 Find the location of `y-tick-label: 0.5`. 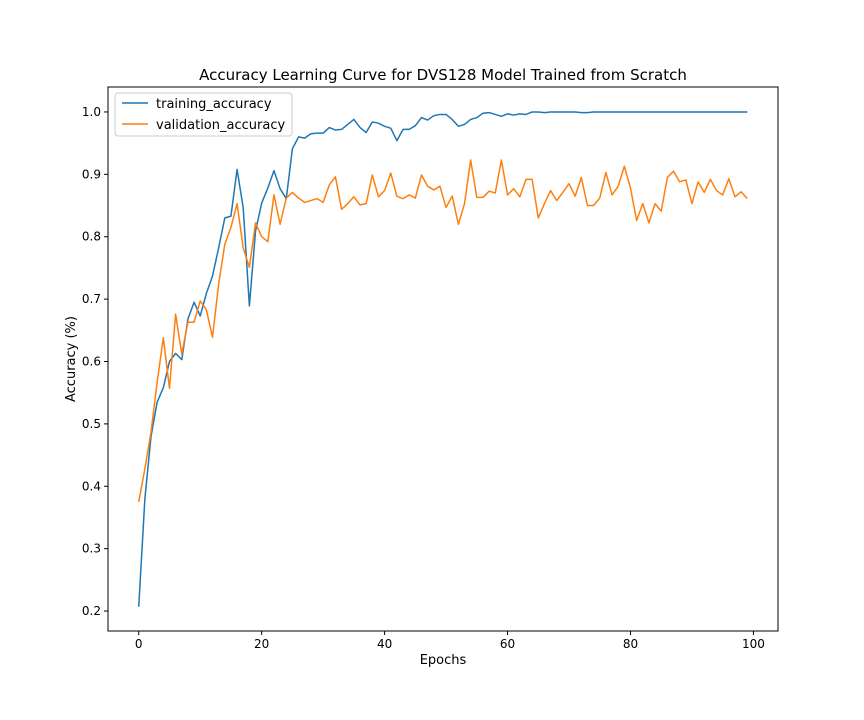

y-tick-label: 0.5 is located at coordinates (91, 424).